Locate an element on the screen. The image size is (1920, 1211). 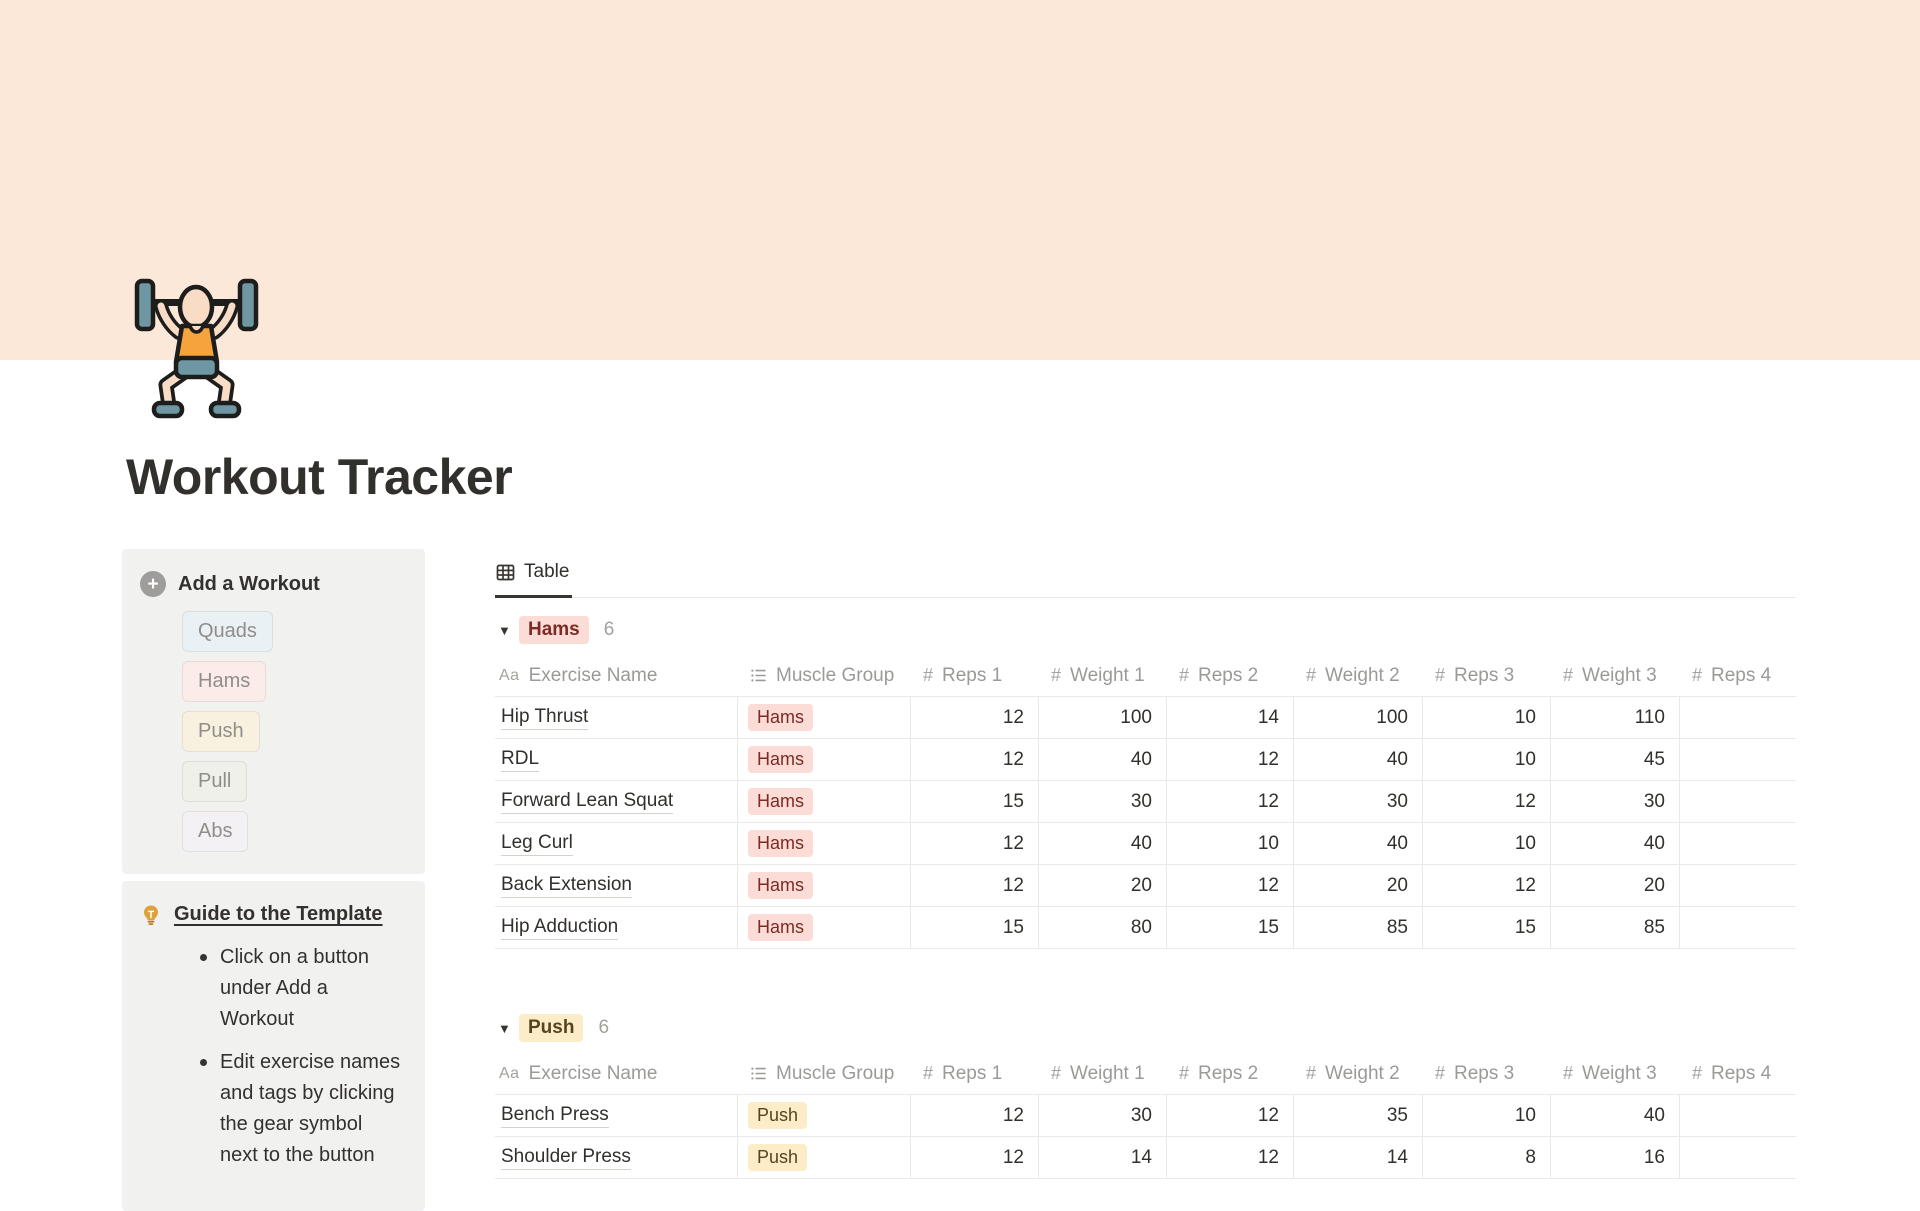
exercise-name-cell: Leg Curl is located at coordinates (616, 844).